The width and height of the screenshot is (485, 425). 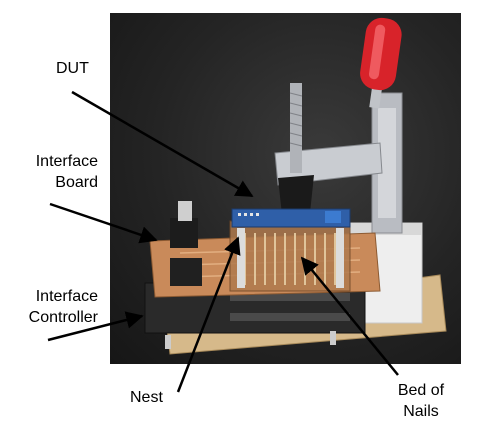 I want to click on nest-block, so click(x=290, y=256).